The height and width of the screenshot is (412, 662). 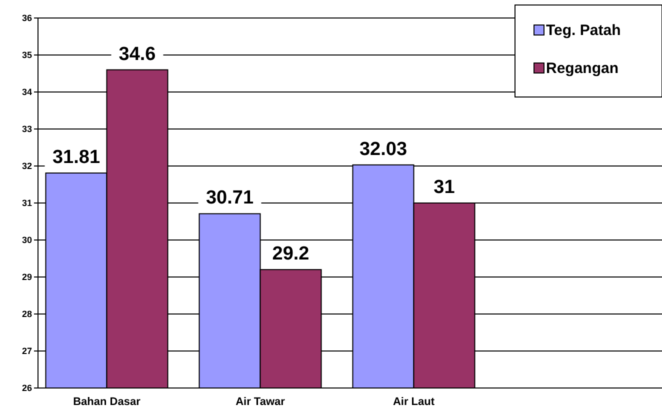 I want to click on y-tick-label: 36, so click(x=27, y=18).